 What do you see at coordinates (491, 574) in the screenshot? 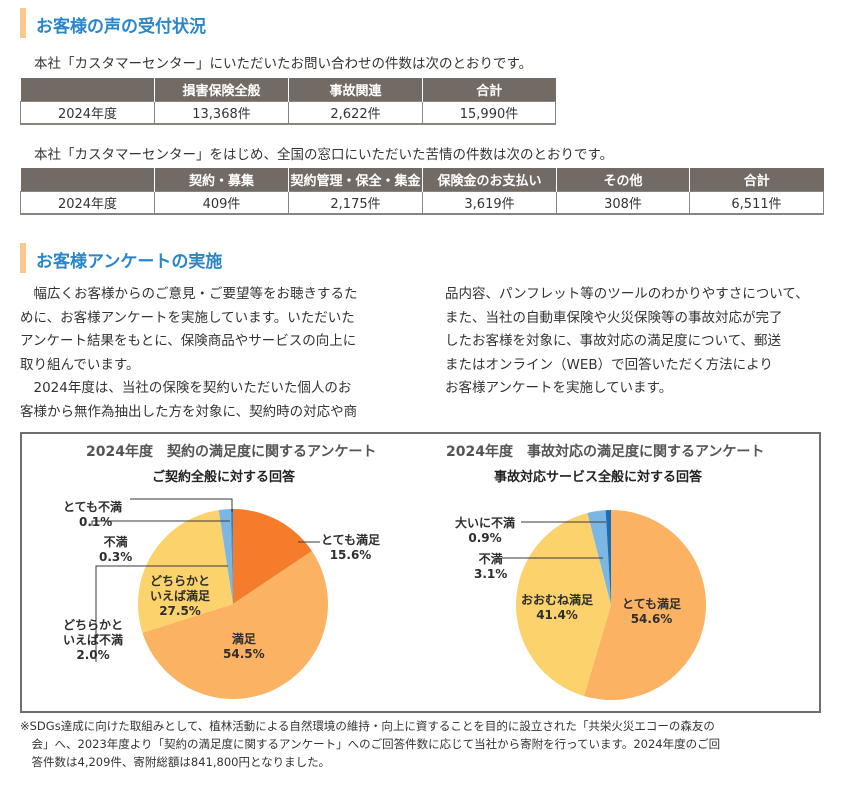
I see `slice-label-value: 3.1%` at bounding box center [491, 574].